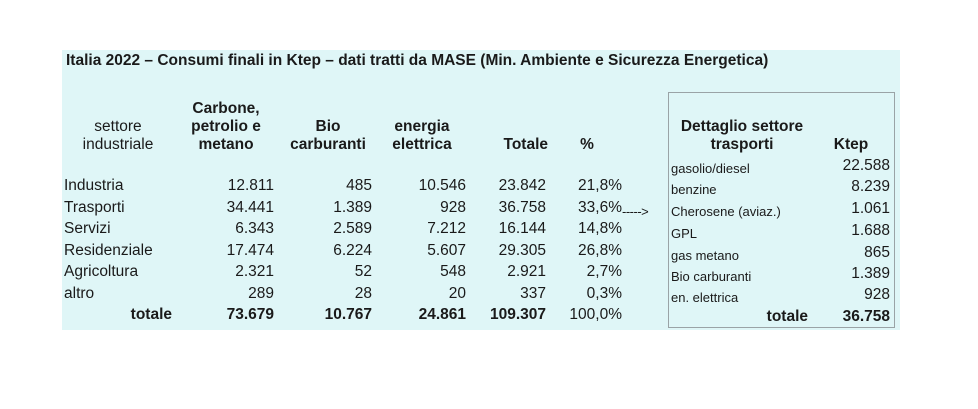 This screenshot has width=978, height=409. What do you see at coordinates (684, 233) in the screenshot?
I see `detail-row-4-label: GPL` at bounding box center [684, 233].